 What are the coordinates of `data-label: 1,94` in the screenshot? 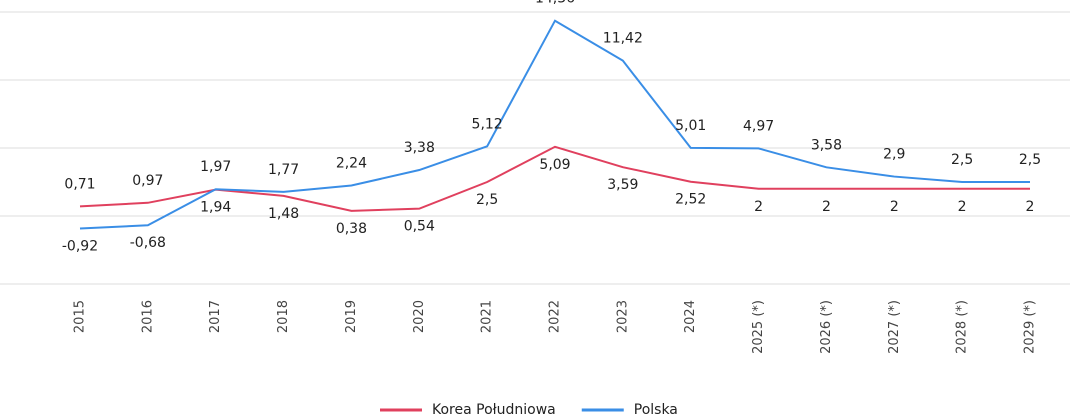 It's located at (215, 208).